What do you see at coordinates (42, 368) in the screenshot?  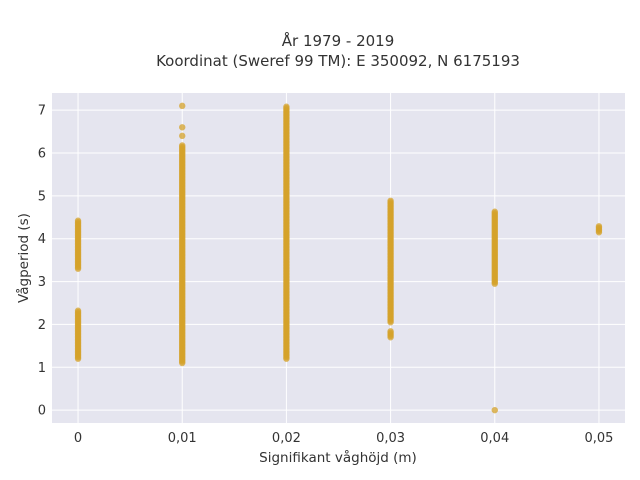 I see `y-tick-label: 1` at bounding box center [42, 368].